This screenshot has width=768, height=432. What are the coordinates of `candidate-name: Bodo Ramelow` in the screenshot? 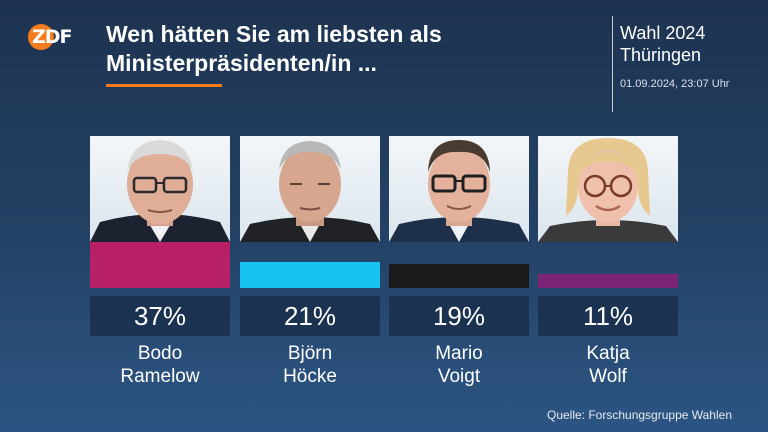 It's located at (160, 365).